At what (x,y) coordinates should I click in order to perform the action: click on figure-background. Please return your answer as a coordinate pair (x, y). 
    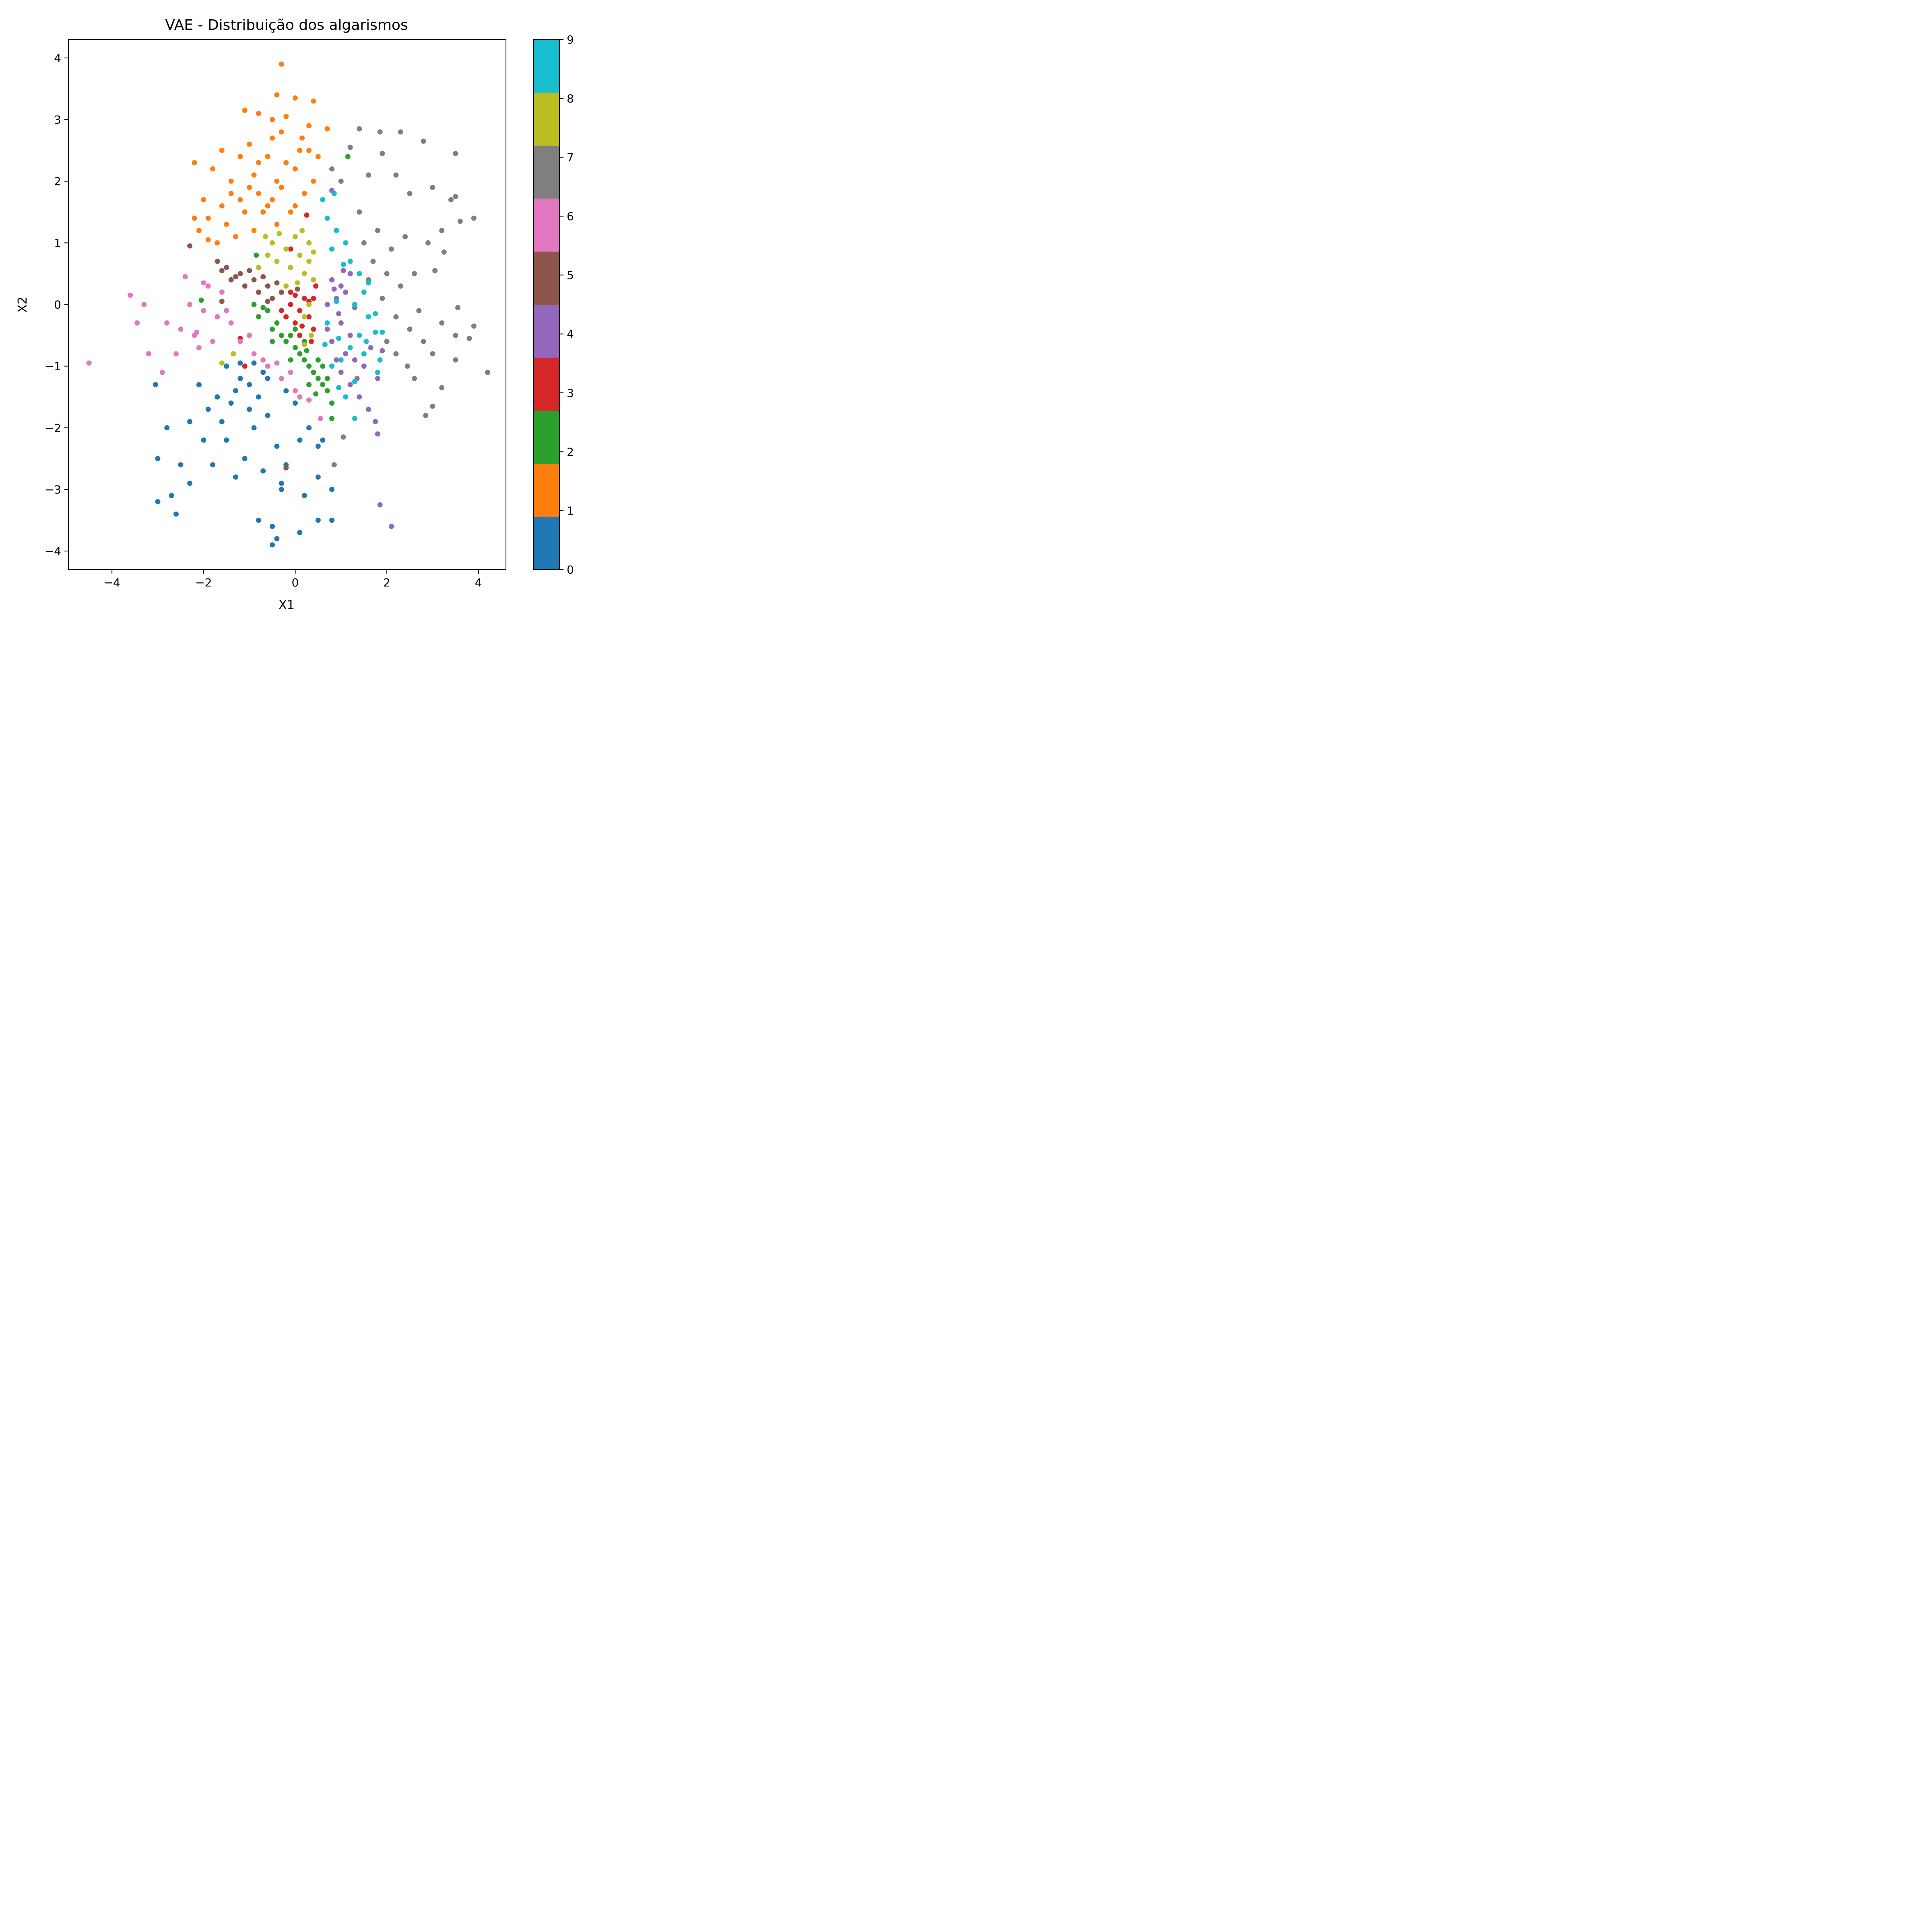
    Looking at the image, I should click on (314, 314).